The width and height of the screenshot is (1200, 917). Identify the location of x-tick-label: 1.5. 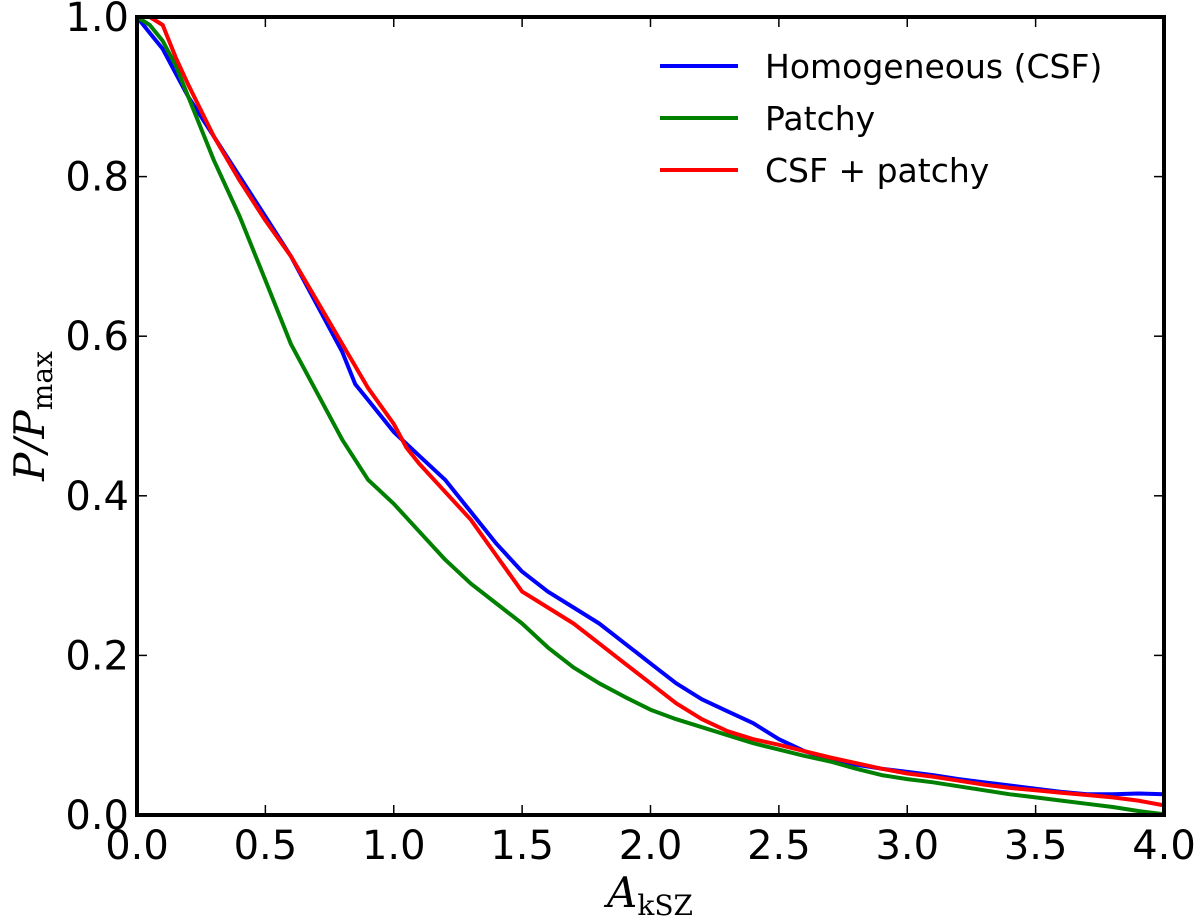
(522, 846).